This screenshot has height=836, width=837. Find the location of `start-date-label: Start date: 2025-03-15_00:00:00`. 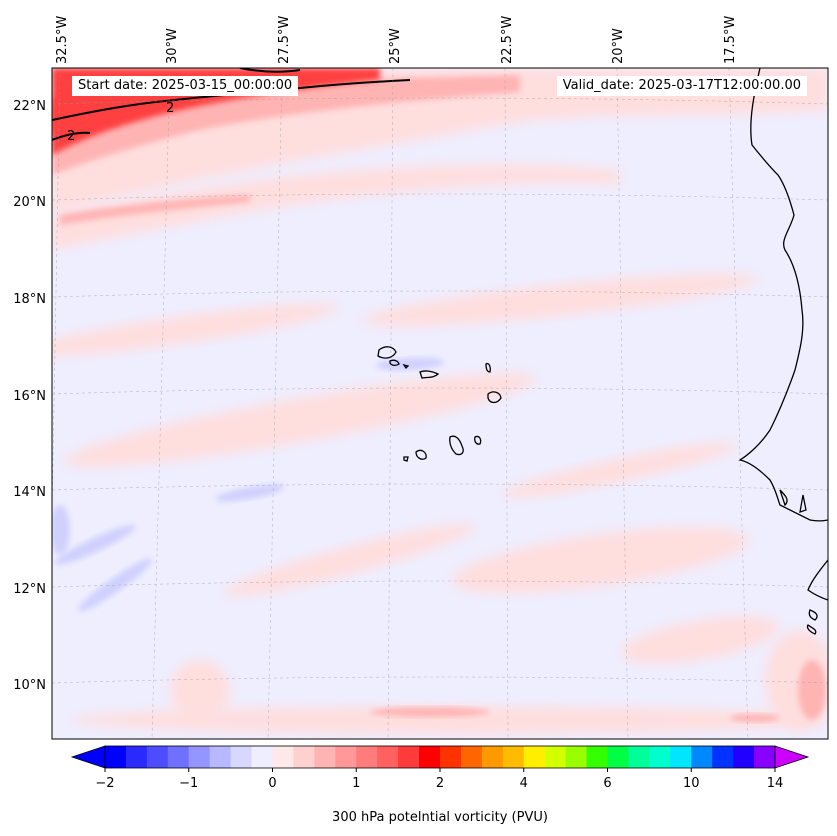

start-date-label: Start date: 2025-03-15_00:00:00 is located at coordinates (185, 86).